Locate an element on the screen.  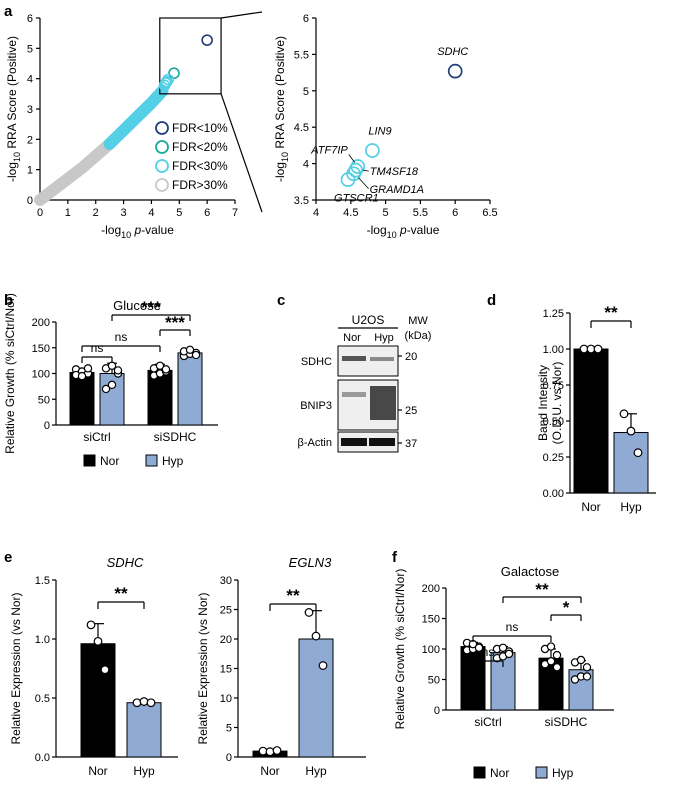
a-left-fdr-gt30-points is located at coordinates (75, 171).